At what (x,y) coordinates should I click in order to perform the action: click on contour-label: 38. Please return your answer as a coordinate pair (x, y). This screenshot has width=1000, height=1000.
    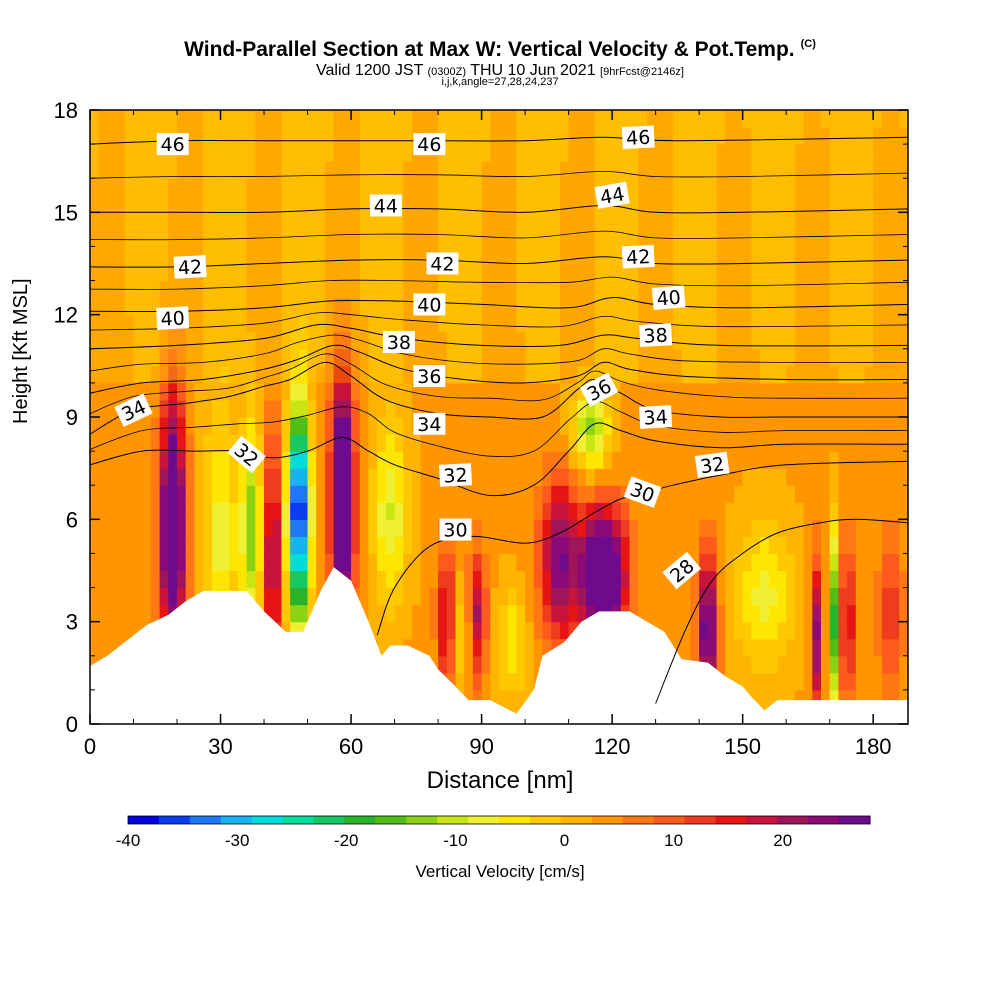
    Looking at the image, I should click on (656, 335).